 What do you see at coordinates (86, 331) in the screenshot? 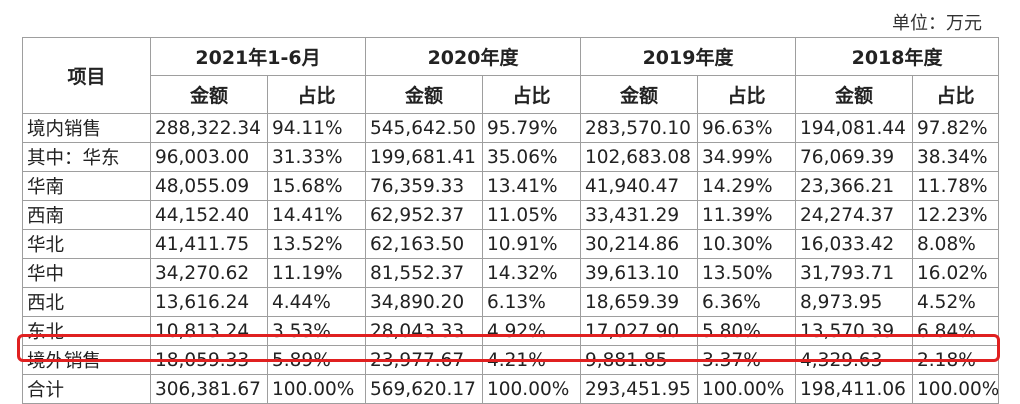
I see `row-label: 东北` at bounding box center [86, 331].